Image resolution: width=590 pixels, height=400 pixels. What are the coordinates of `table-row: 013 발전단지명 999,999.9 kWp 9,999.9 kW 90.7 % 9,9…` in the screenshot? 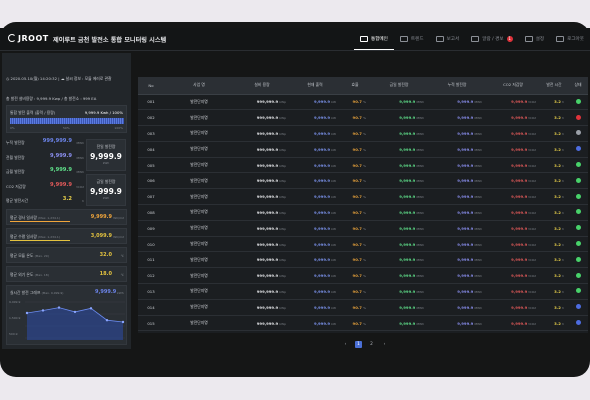 It's located at (363, 291).